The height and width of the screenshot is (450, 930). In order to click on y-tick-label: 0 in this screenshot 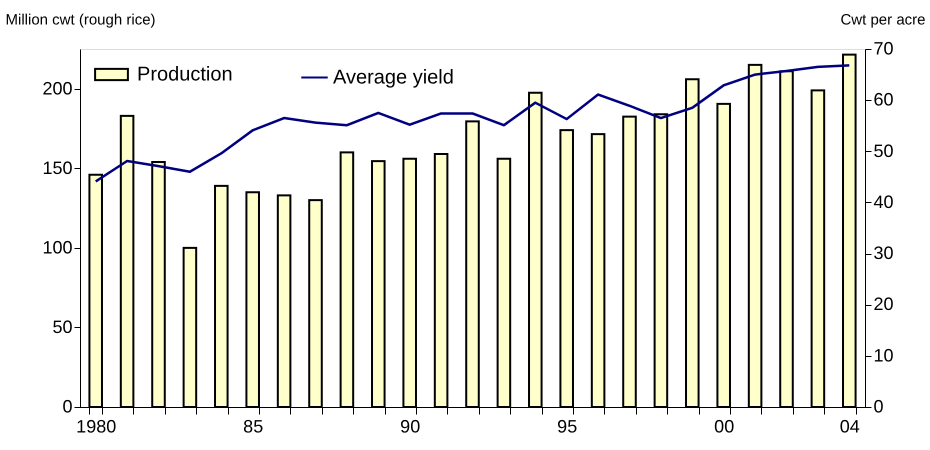, I will do `click(67, 406)`.